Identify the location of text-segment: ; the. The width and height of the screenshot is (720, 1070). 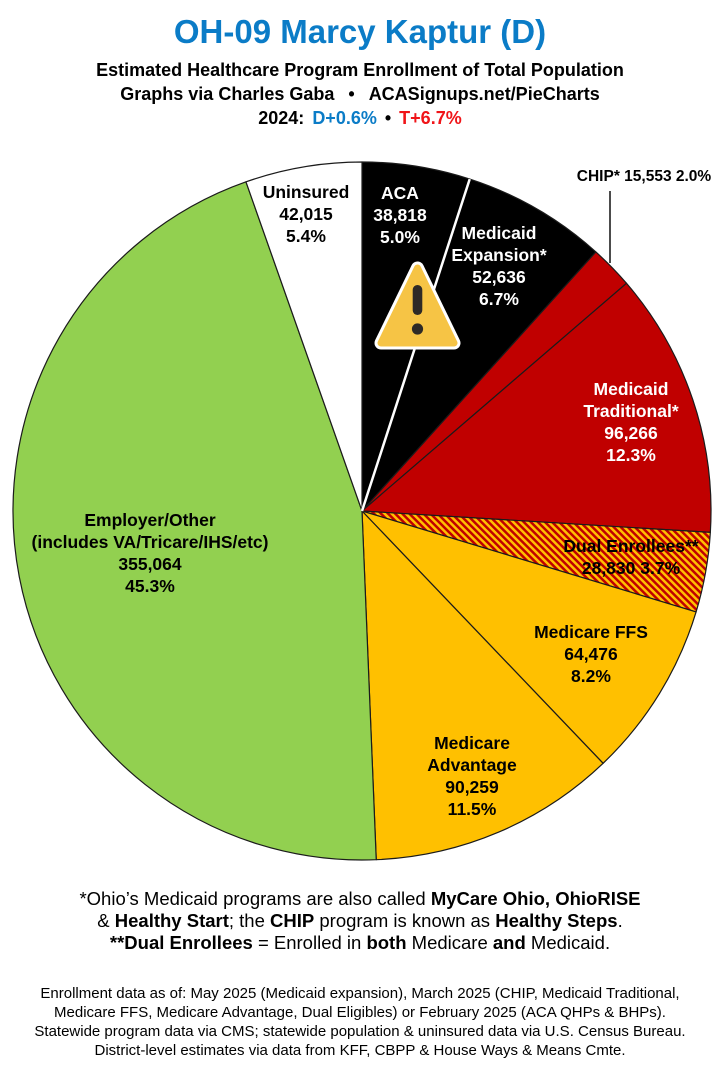
(249, 920).